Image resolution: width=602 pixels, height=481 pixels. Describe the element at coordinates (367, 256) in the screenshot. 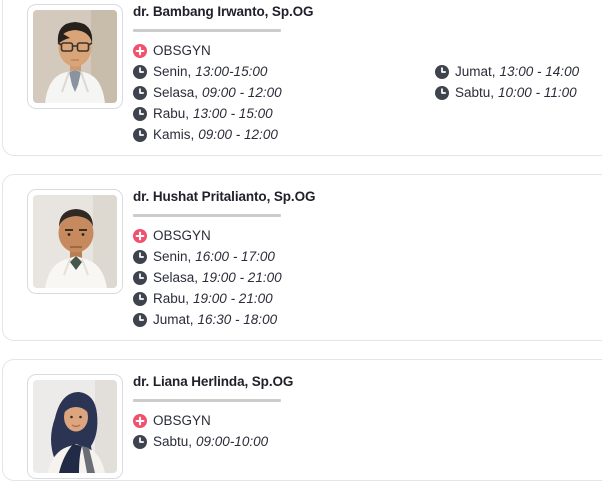

I see `schedule-item: Senin, 16:00 - 17:00` at that location.